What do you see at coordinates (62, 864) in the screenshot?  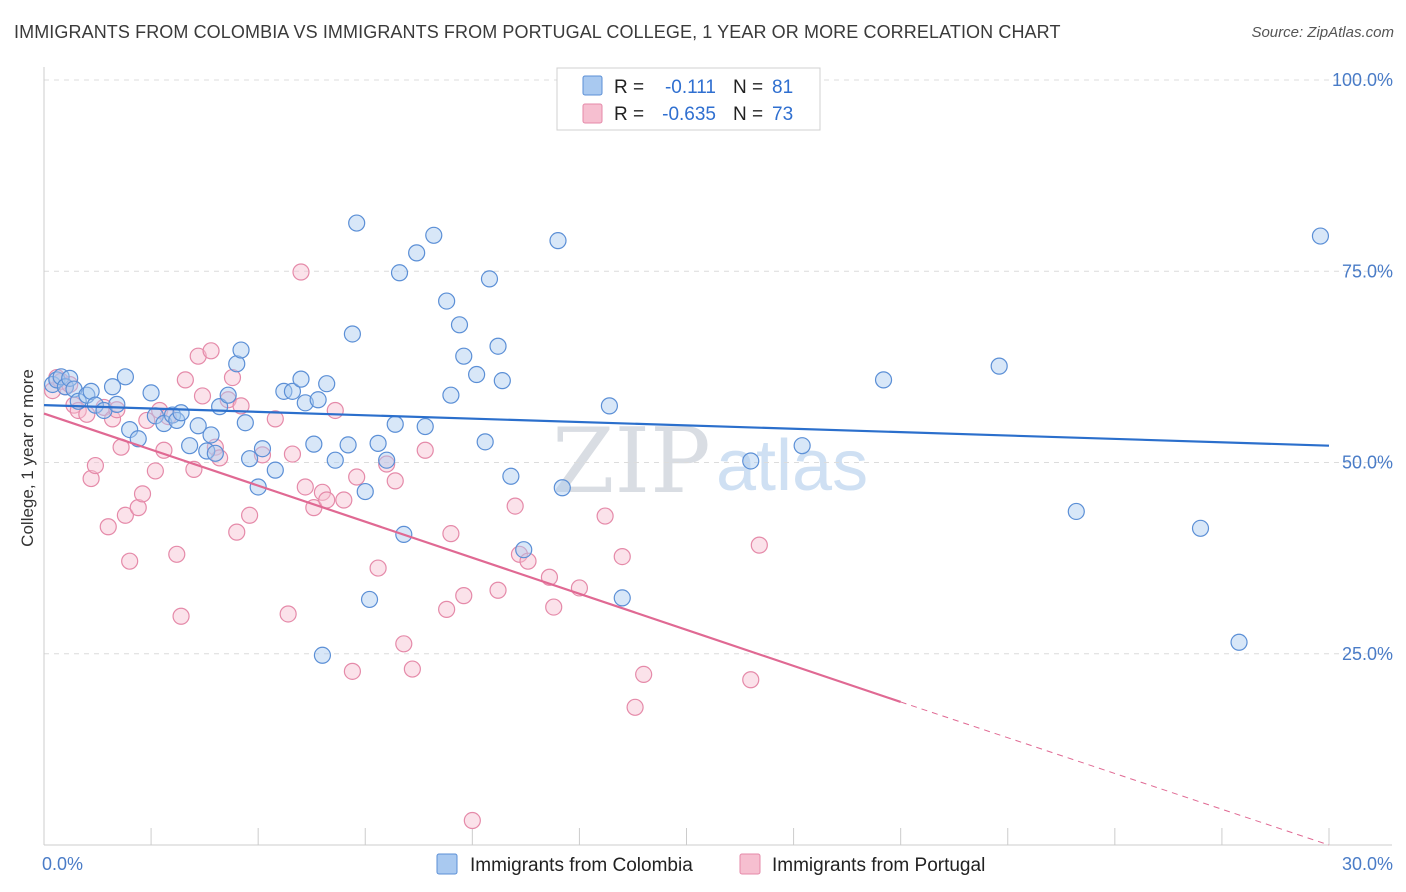 I see `x-tick-label-min: 0.0%` at bounding box center [62, 864].